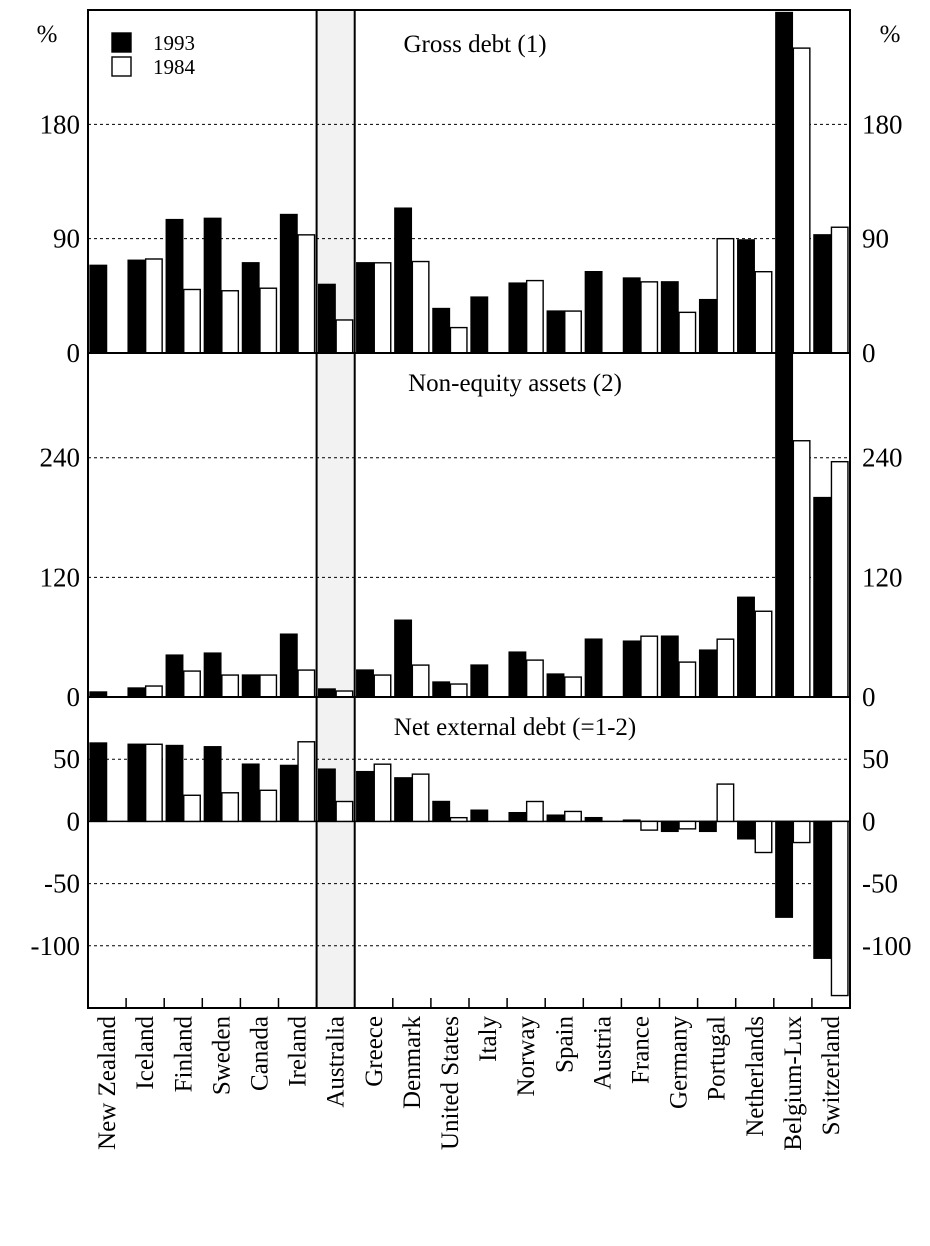 This screenshot has height=1246, width=930. Describe the element at coordinates (66, 239) in the screenshot. I see `y-tick-label-left: 90` at that location.